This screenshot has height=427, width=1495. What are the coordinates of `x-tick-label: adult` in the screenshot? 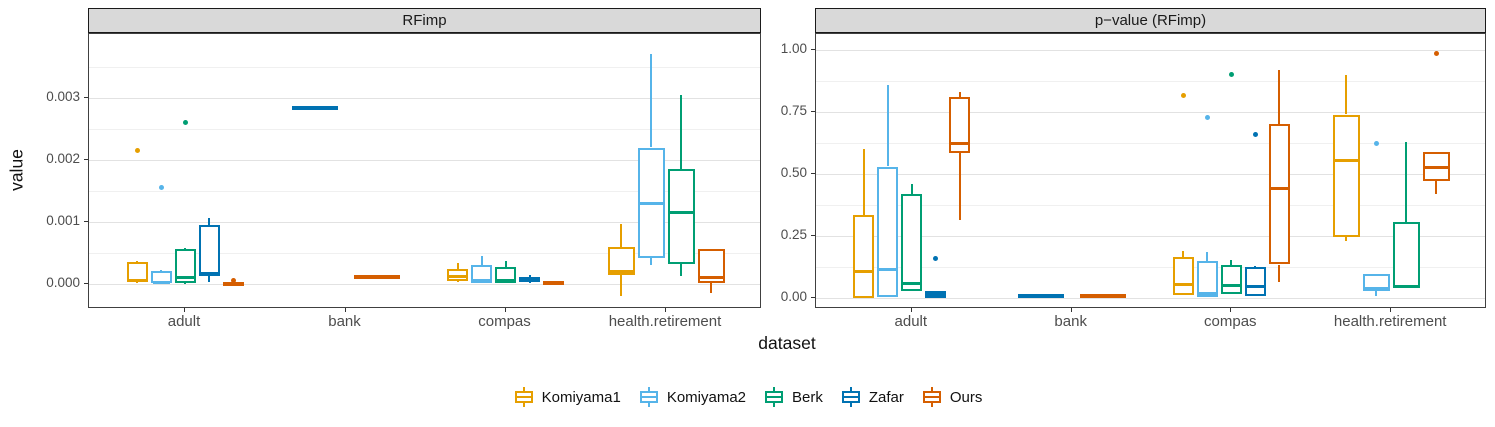 It's located at (911, 321).